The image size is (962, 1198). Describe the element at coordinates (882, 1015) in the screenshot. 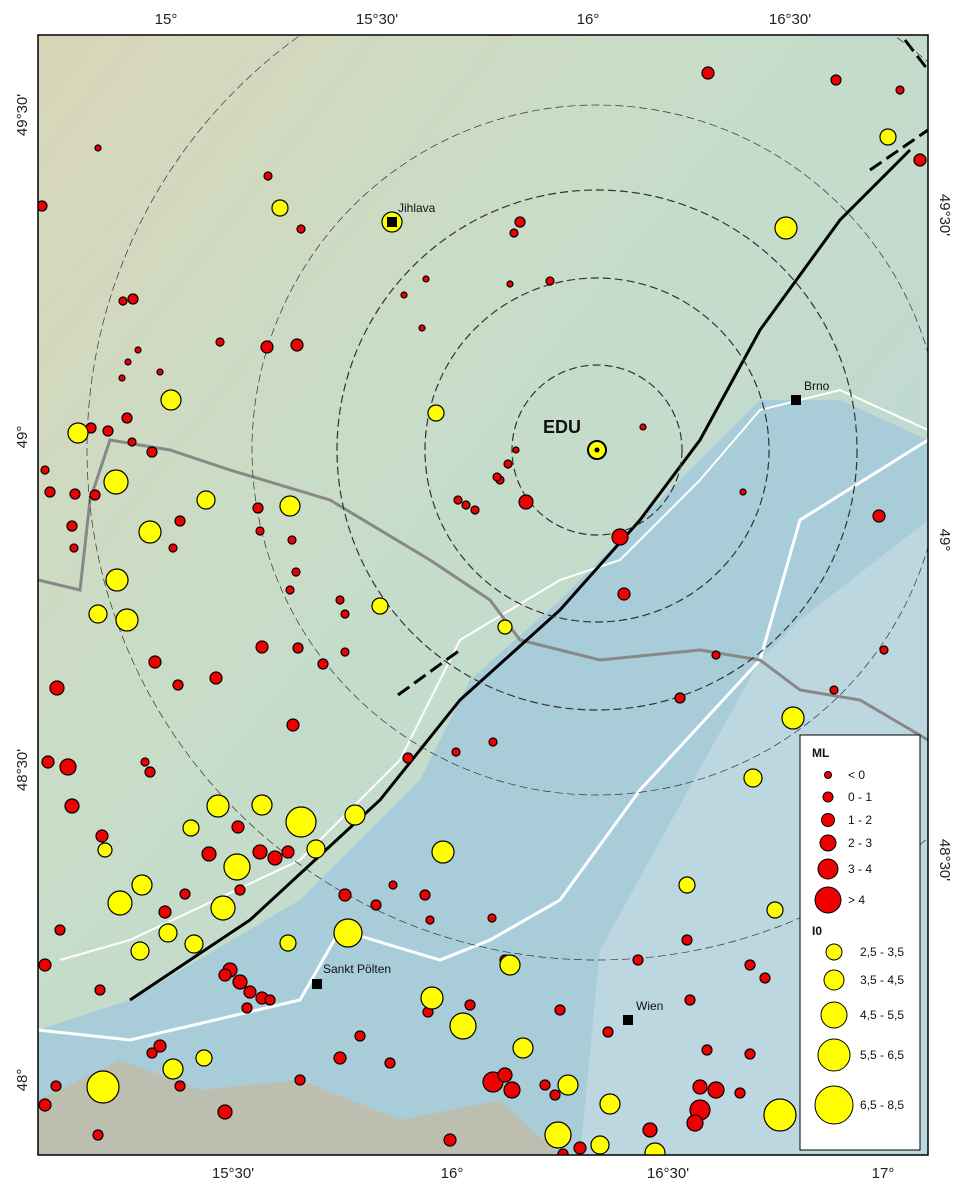

I see `legend-label: 4,5 - 5,5` at that location.